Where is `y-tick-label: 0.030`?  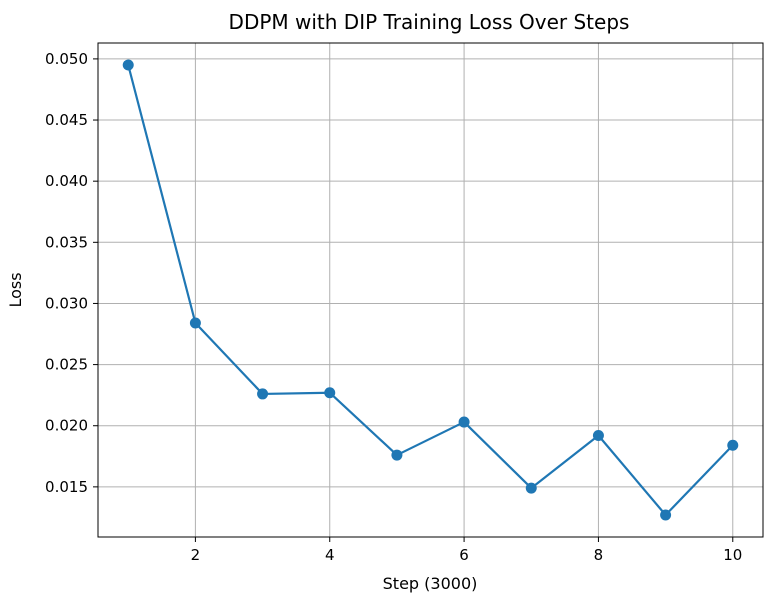 y-tick-label: 0.030 is located at coordinates (66, 303).